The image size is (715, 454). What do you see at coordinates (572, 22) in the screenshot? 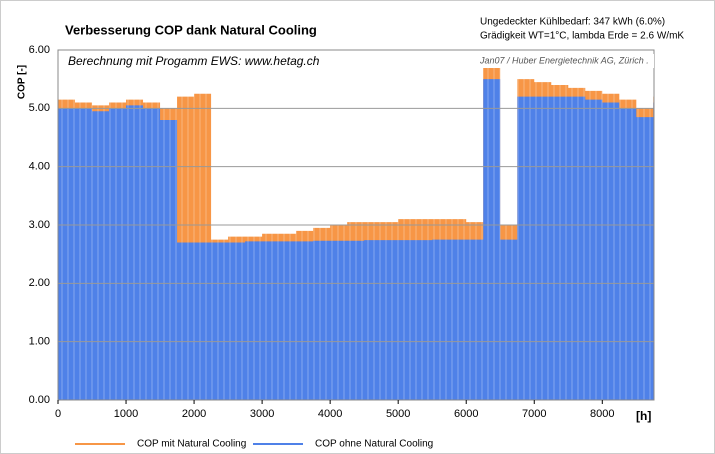
I see `subtitle: Ungedeckter Kühlbedarf: 347 kWh (6.0%)` at bounding box center [572, 22].